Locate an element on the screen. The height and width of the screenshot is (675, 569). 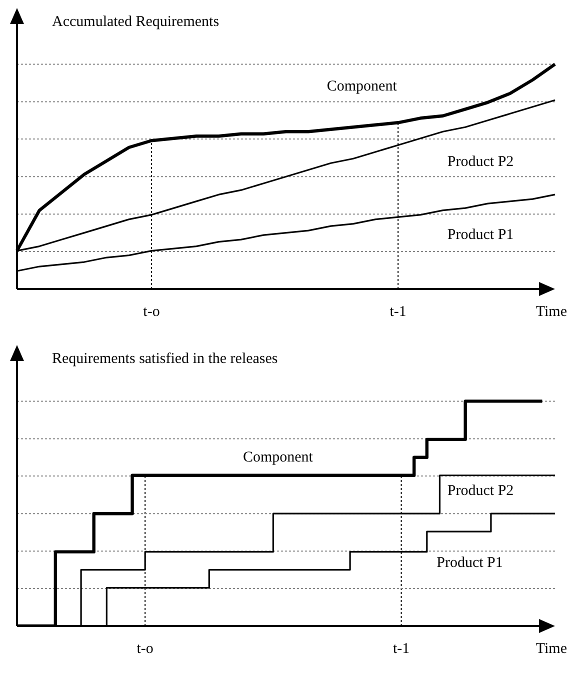
chart-title: Requirements satisfied in the releases is located at coordinates (165, 358).